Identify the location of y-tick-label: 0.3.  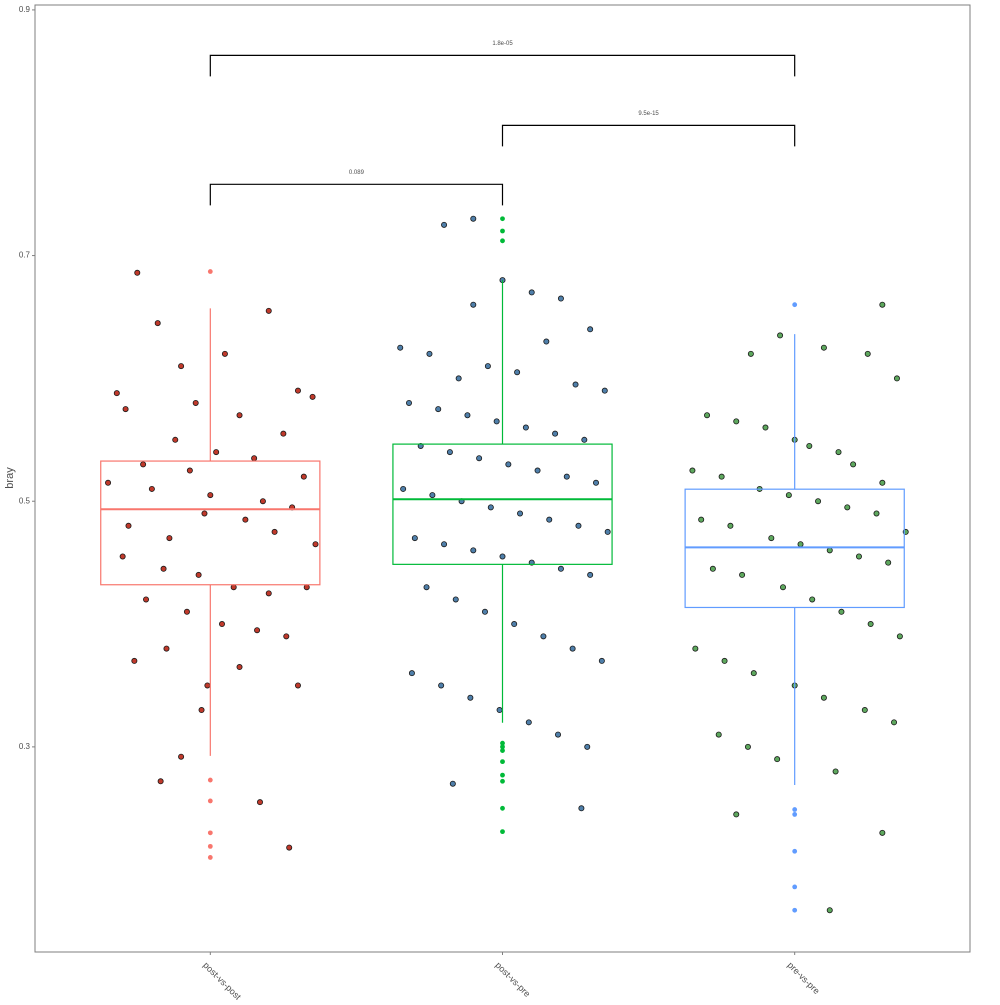
(25, 746).